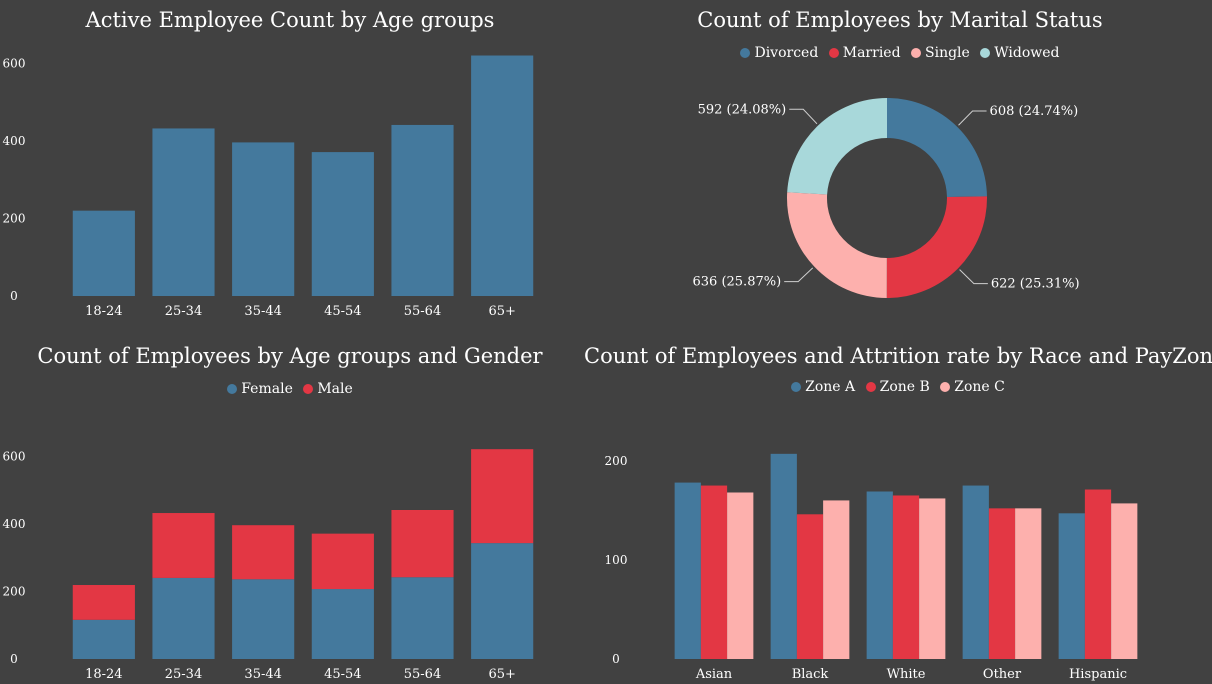 The image size is (1212, 684). What do you see at coordinates (936, 247) in the screenshot?
I see `donut-slice-married` at bounding box center [936, 247].